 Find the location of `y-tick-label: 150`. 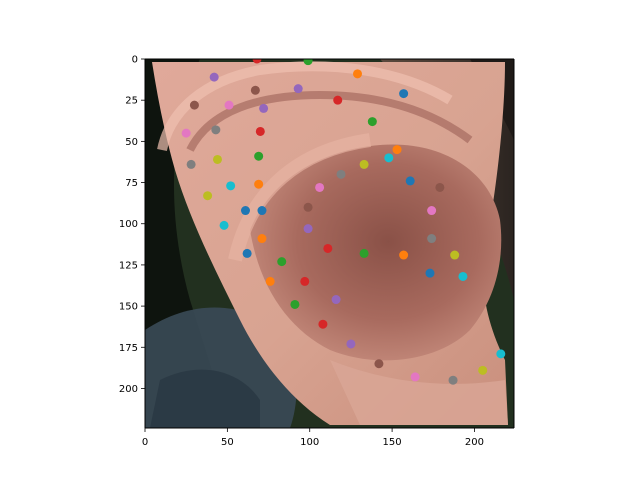

y-tick-label: 150 is located at coordinates (128, 307).